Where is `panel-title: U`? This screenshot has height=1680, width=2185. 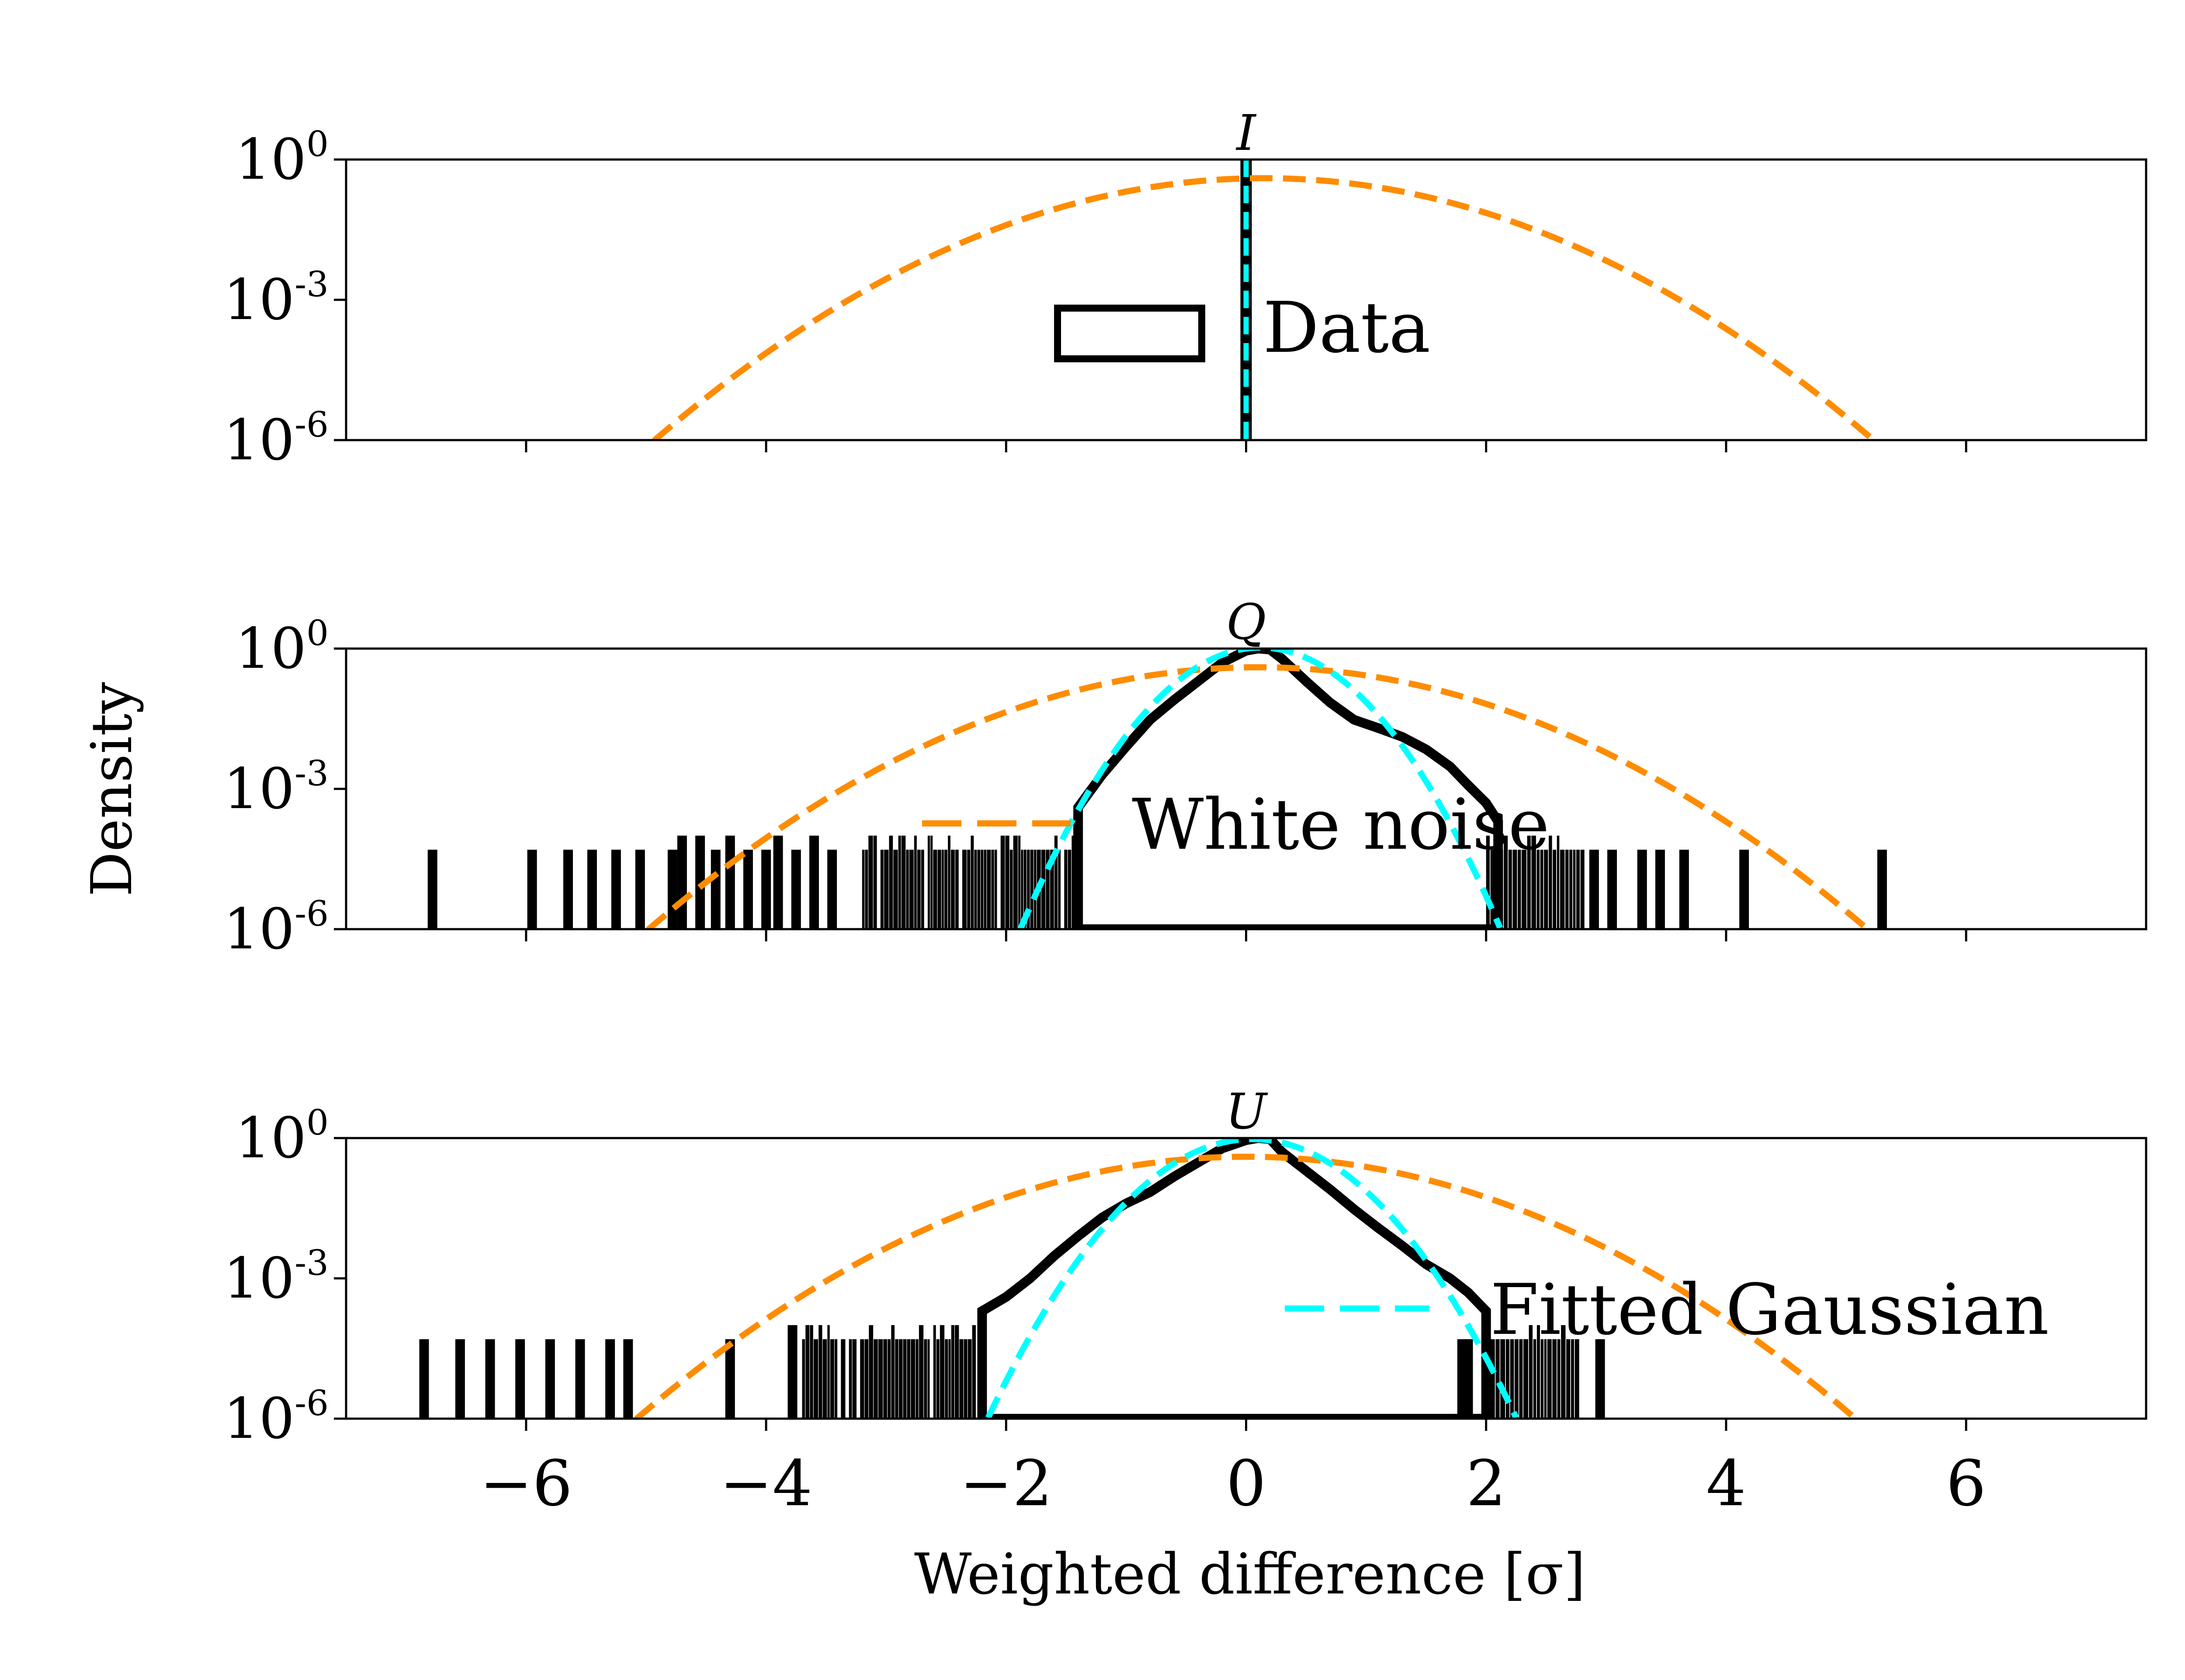
panel-title: U is located at coordinates (1247, 1111).